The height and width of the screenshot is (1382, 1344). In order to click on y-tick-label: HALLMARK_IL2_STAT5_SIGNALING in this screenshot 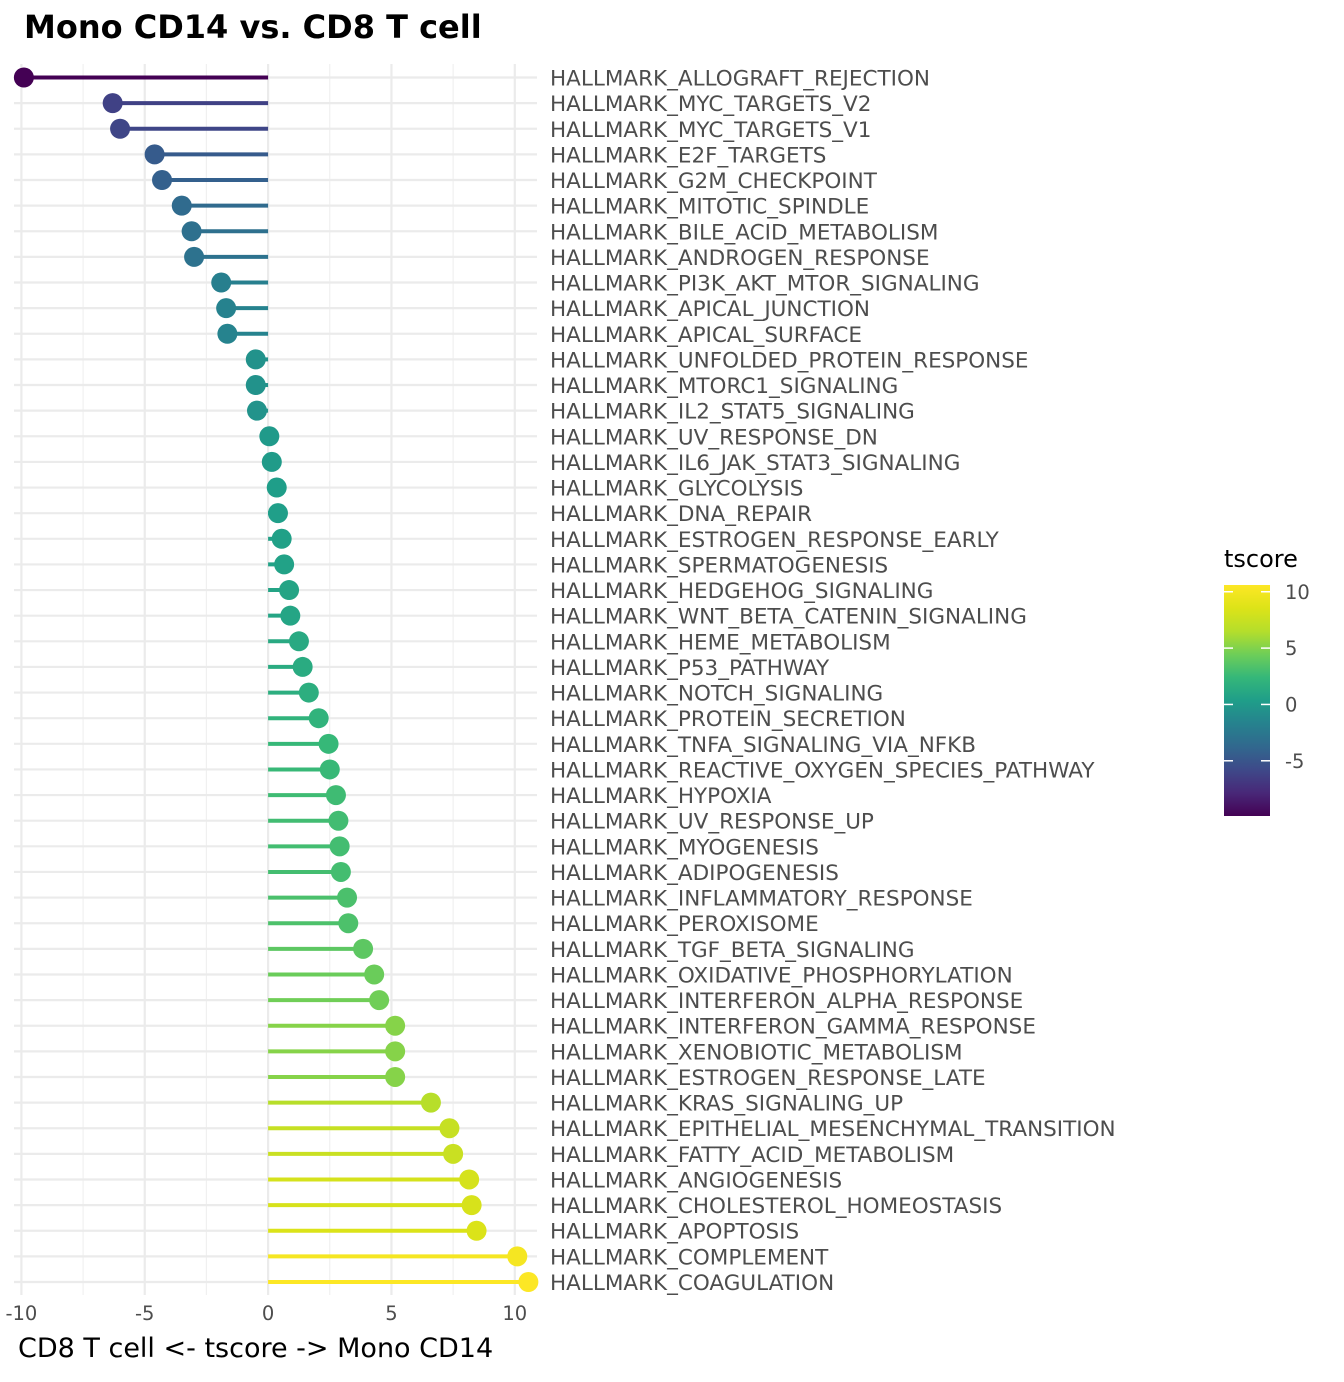, I will do `click(732, 412)`.